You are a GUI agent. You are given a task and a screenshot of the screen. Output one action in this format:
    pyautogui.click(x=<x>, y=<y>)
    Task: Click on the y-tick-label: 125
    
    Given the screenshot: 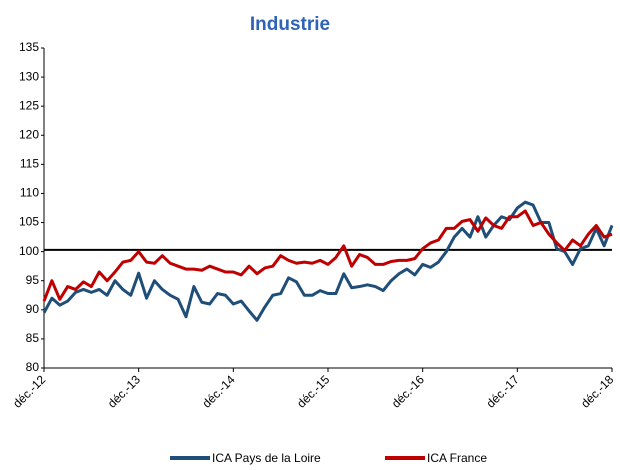 What is the action you would take?
    pyautogui.click(x=29, y=105)
    